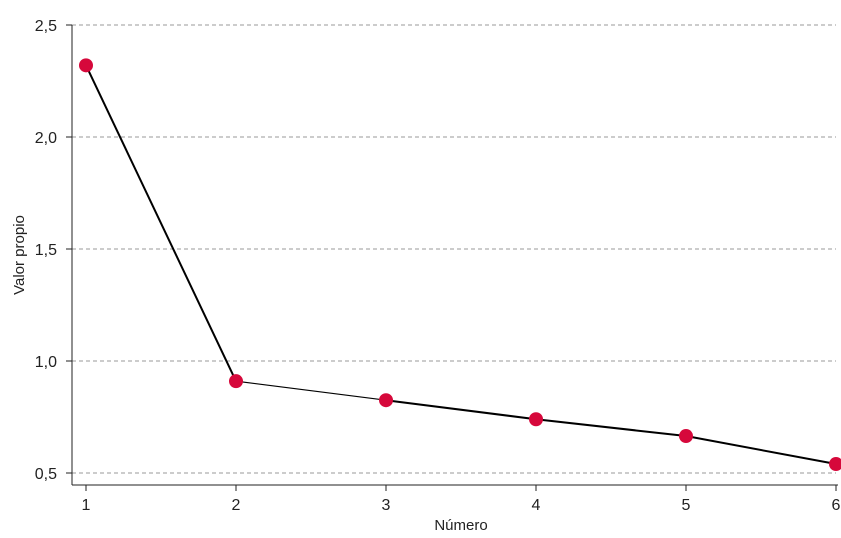 The width and height of the screenshot is (841, 538). Describe the element at coordinates (386, 505) in the screenshot. I see `x-tick-label: 3` at that location.